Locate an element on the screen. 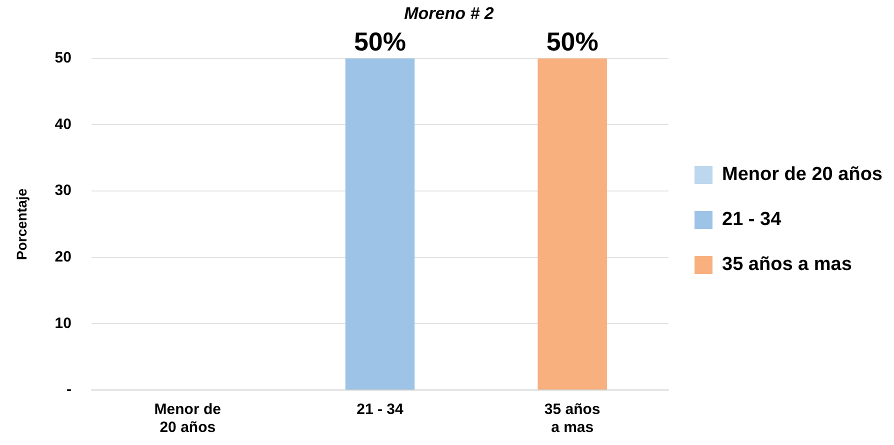  y-tick-label: 30 is located at coordinates (63, 191).